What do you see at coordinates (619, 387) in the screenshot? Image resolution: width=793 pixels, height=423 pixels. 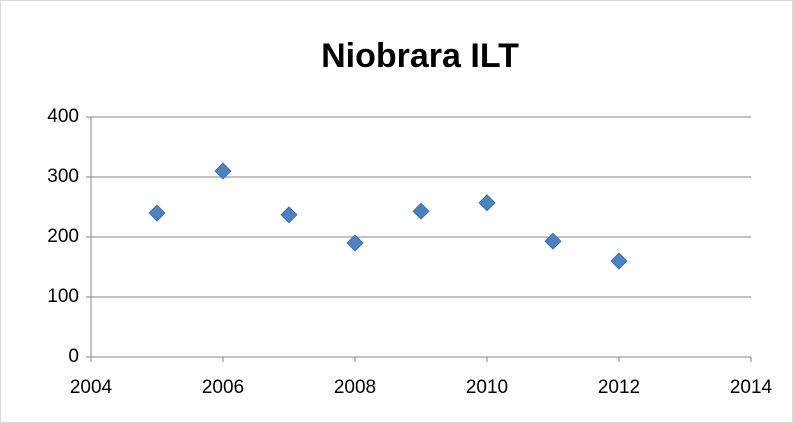 I see `x-tick-label: 2012` at bounding box center [619, 387].